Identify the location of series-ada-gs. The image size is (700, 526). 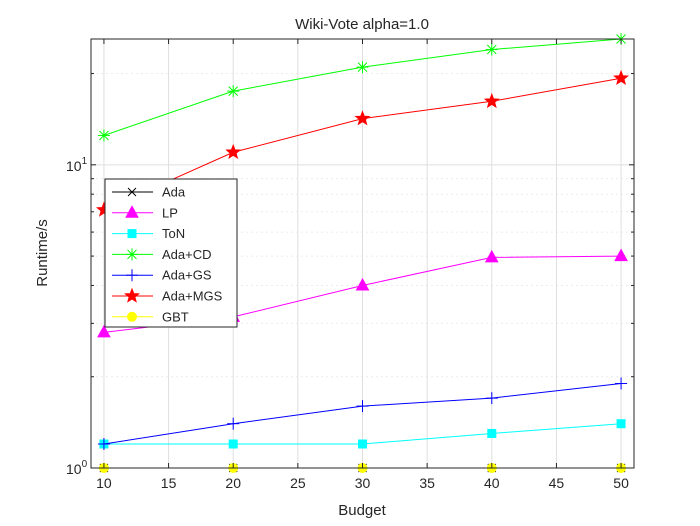
(362, 413).